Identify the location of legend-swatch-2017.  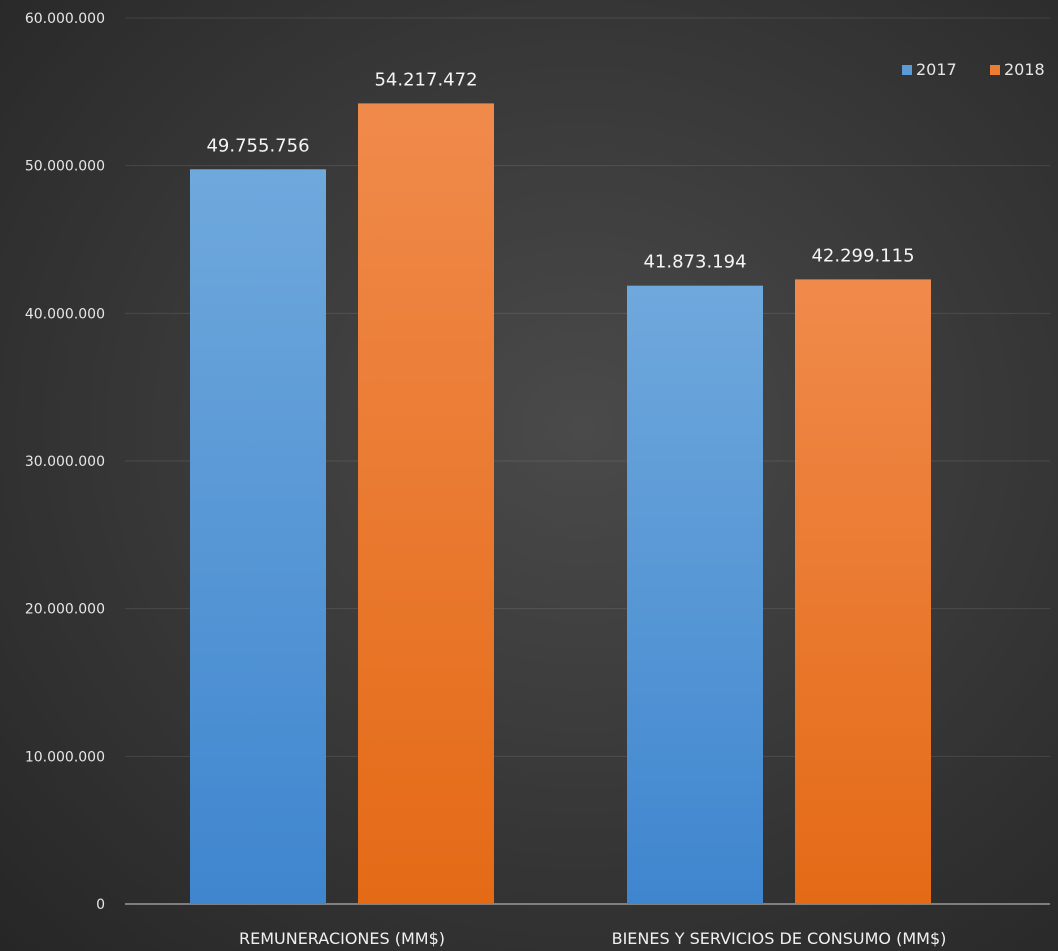
(907, 70).